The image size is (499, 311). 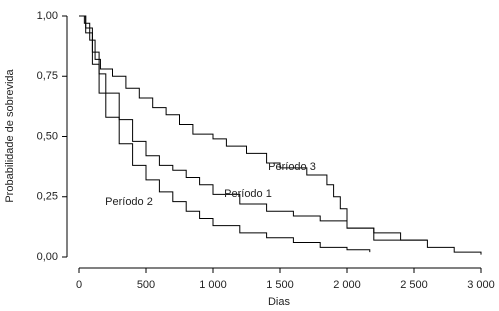 I want to click on y-tick-label: 0,00, so click(x=47, y=257).